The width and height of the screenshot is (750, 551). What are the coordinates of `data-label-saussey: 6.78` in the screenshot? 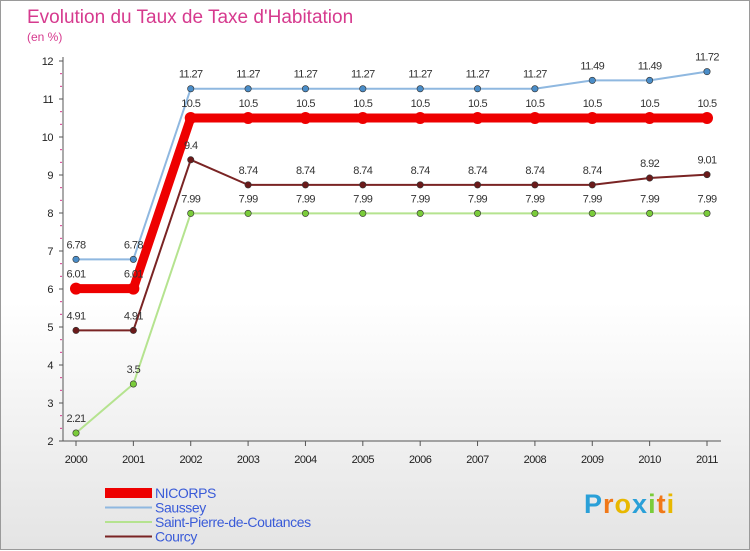 It's located at (75, 245).